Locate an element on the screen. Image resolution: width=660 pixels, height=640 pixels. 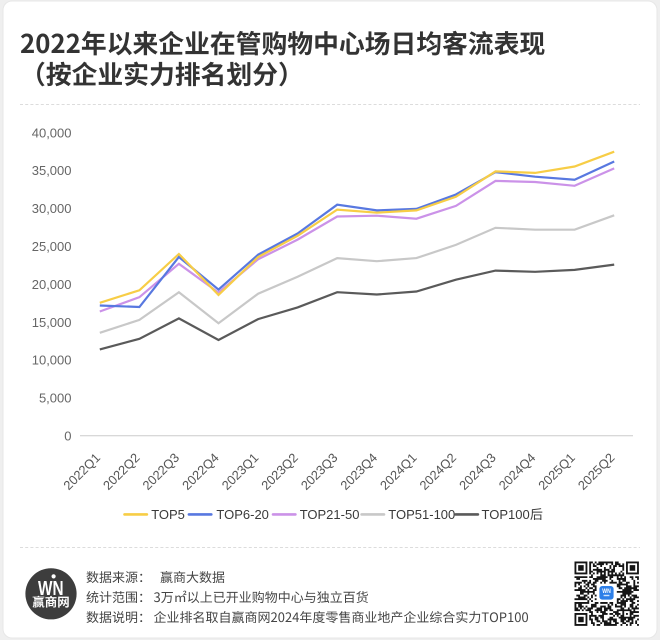
svg-text: 25,000 is located at coordinates (52, 246).